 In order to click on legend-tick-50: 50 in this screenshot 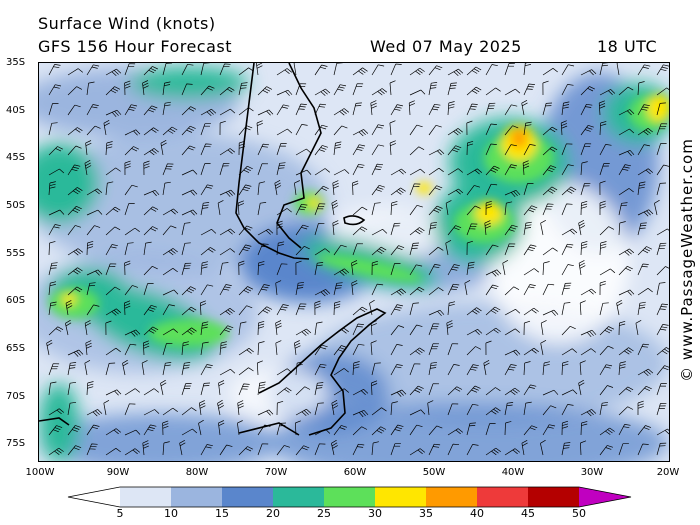, I will do `click(579, 513)`.